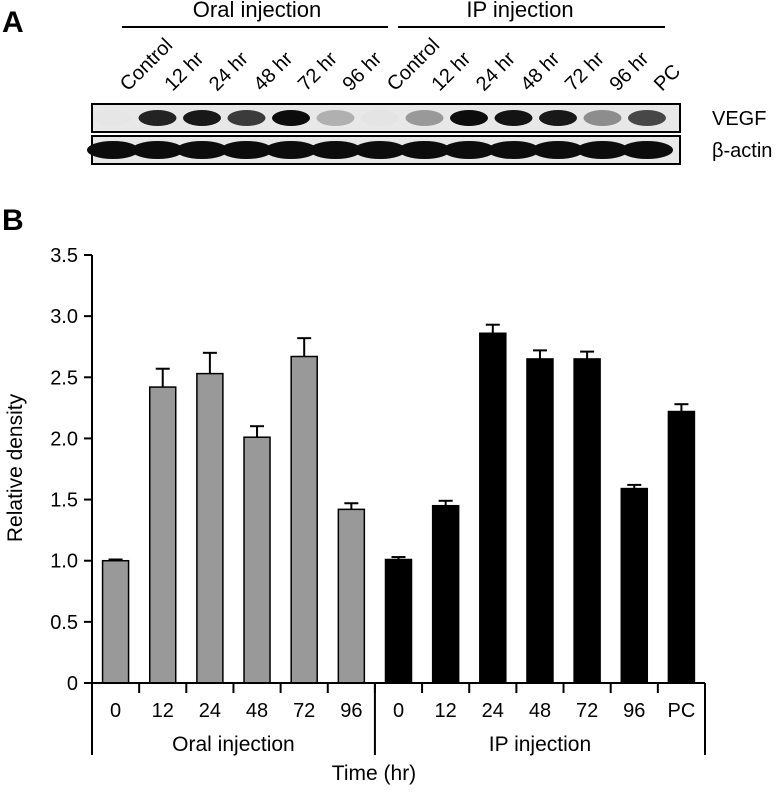 The image size is (782, 796). What do you see at coordinates (540, 744) in the screenshot?
I see `x-group-label: IP injection` at bounding box center [540, 744].